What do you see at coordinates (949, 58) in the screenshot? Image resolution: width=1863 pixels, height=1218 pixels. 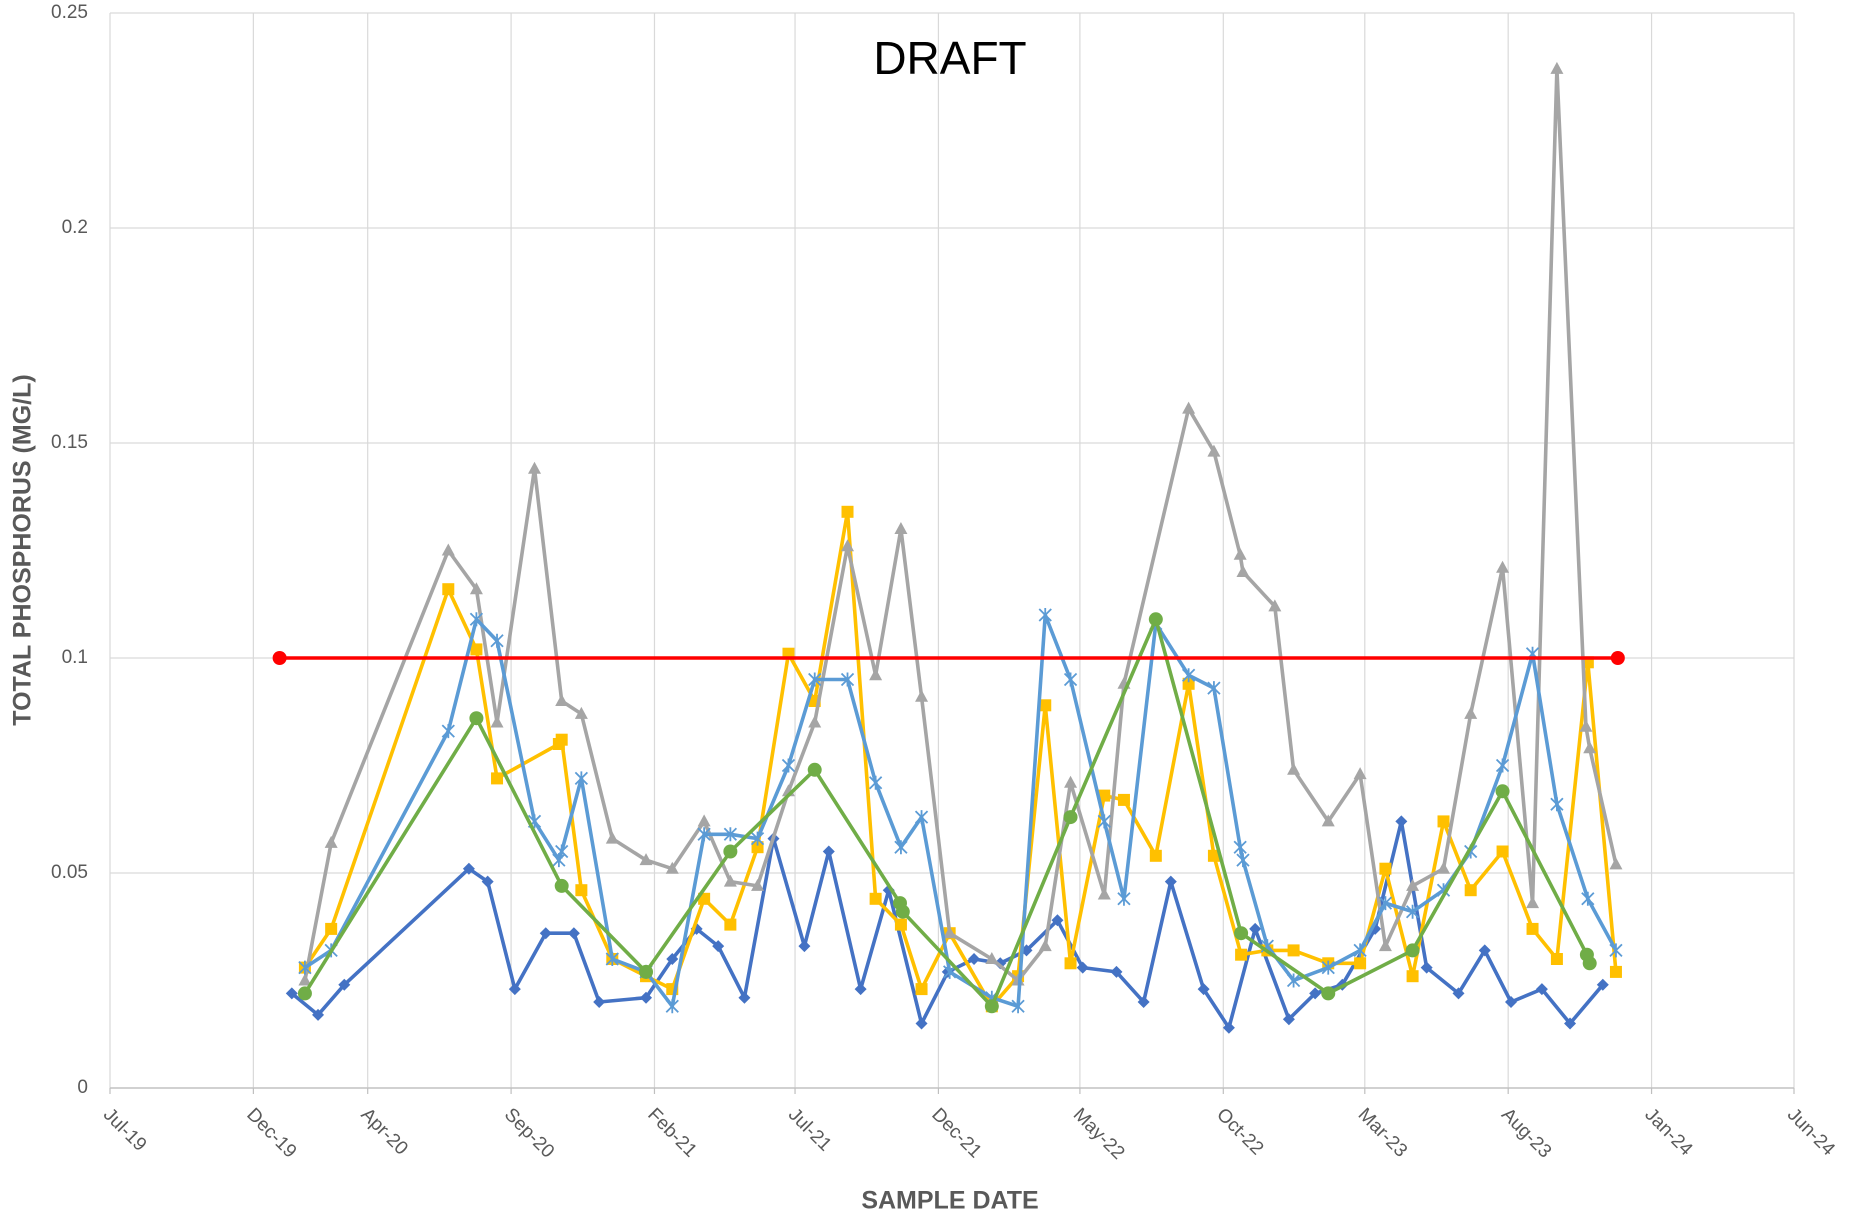 I see `chart-title: DRAFT` at bounding box center [949, 58].